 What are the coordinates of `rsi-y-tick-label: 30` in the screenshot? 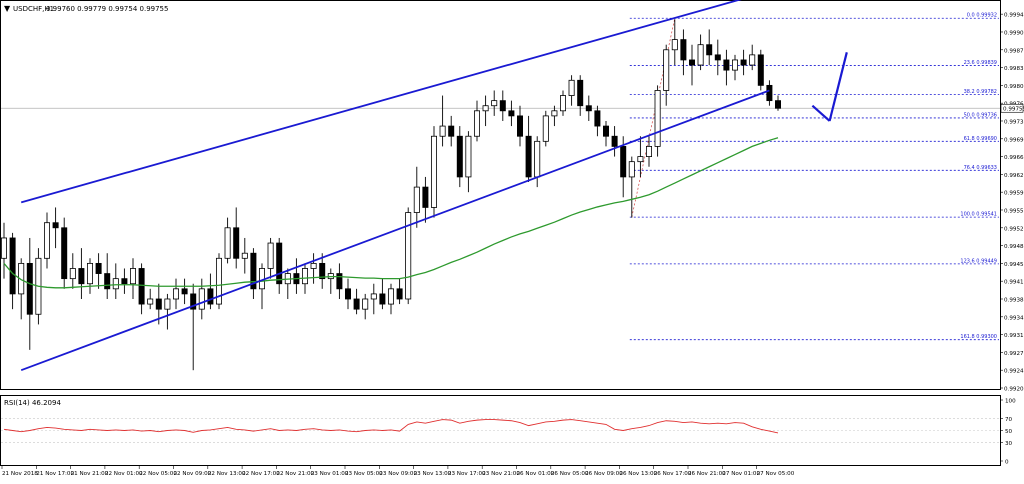 It's located at (1009, 444).